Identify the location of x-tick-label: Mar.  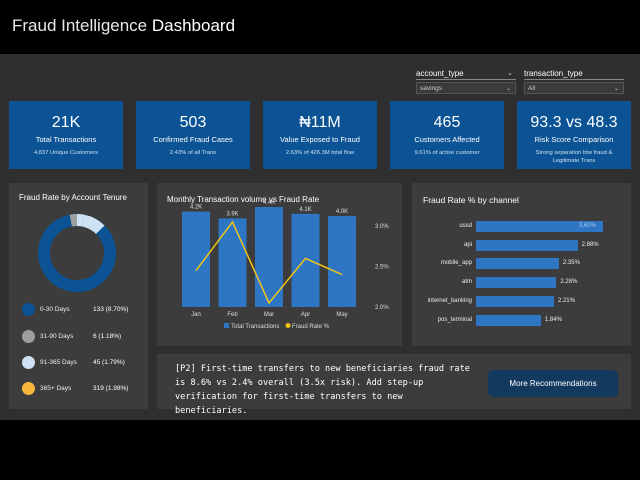
(269, 315).